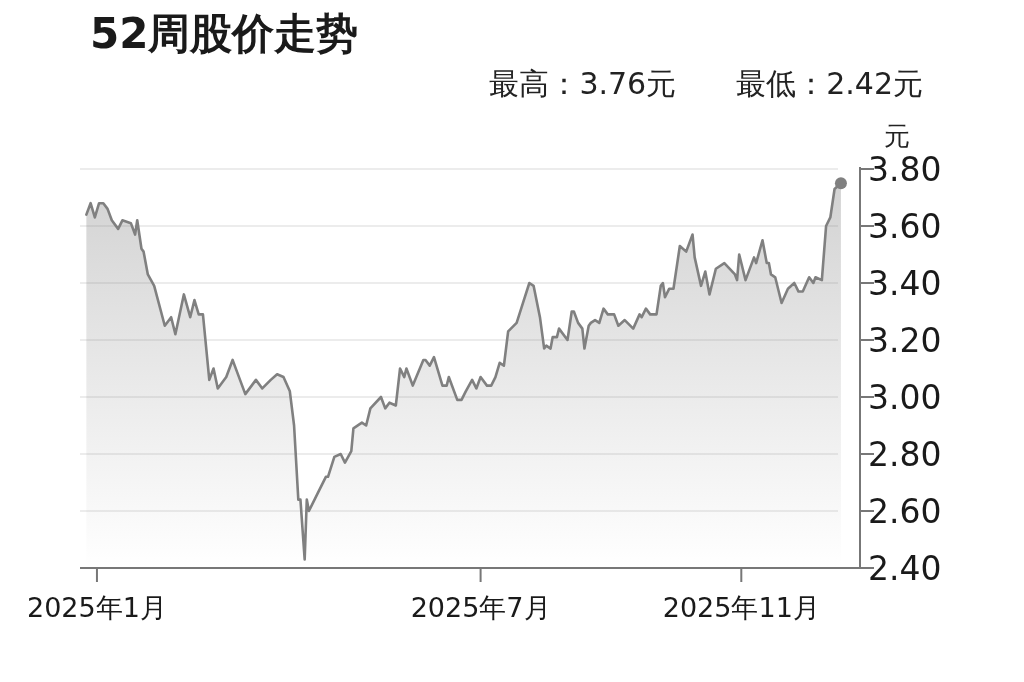 The height and width of the screenshot is (682, 1024). Describe the element at coordinates (905, 568) in the screenshot. I see `y-tick-label: 2.40` at that location.